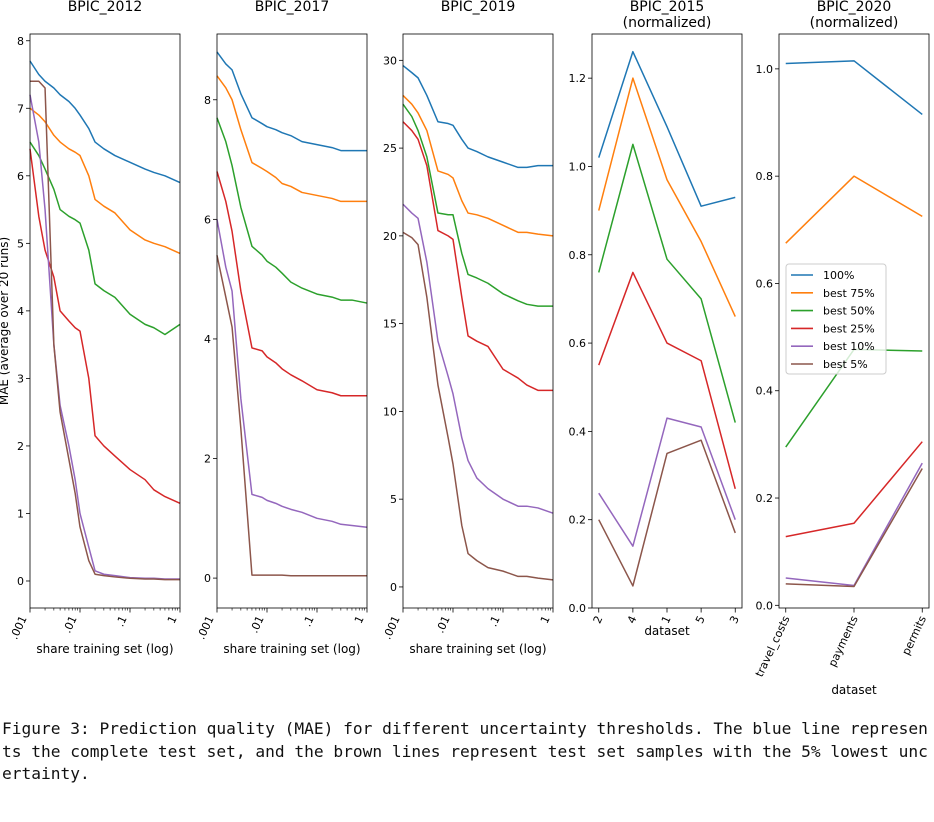 The height and width of the screenshot is (822, 934). What do you see at coordinates (393, 499) in the screenshot?
I see `y-tick-label-2-1: 5` at bounding box center [393, 499].